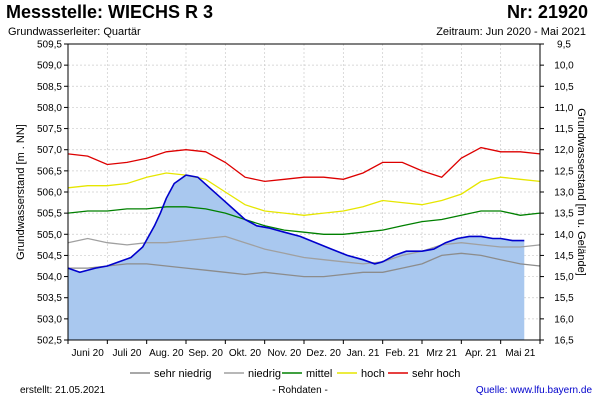  Describe the element at coordinates (564, 235) in the screenshot. I see `y2-tick-label: 14,0` at that location.